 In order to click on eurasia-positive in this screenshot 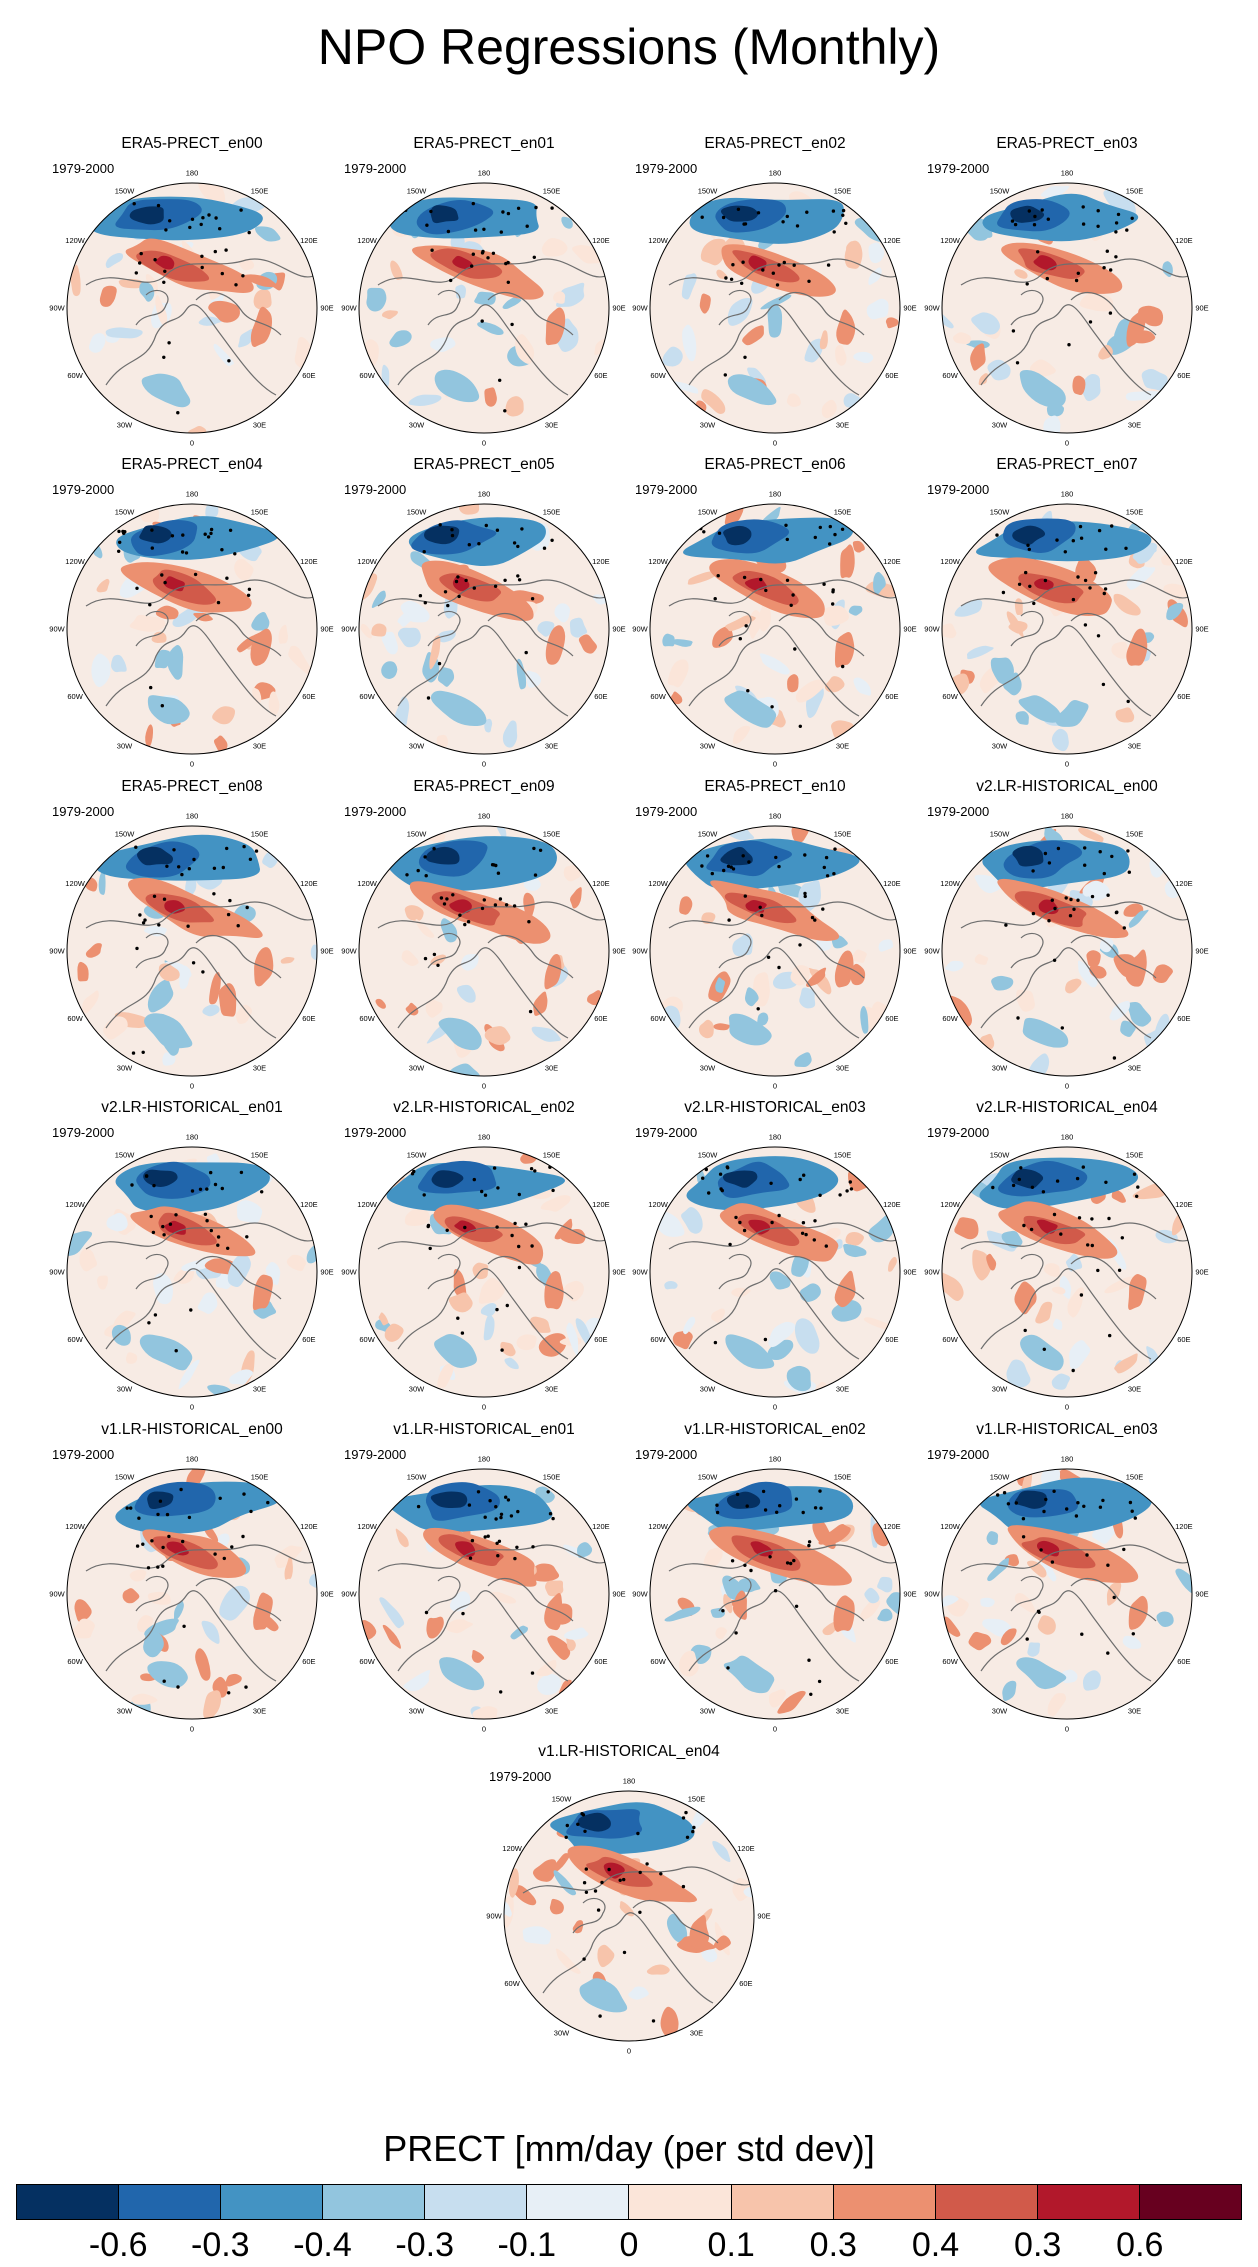, I will do `click(844, 969)`.